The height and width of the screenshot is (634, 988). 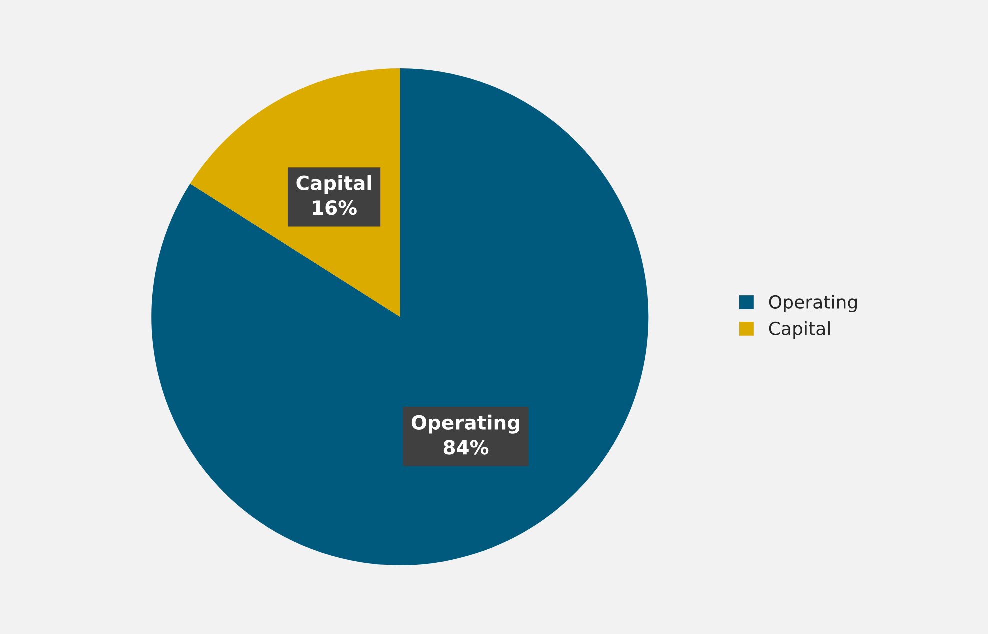 I want to click on legend-label: Capital, so click(x=799, y=330).